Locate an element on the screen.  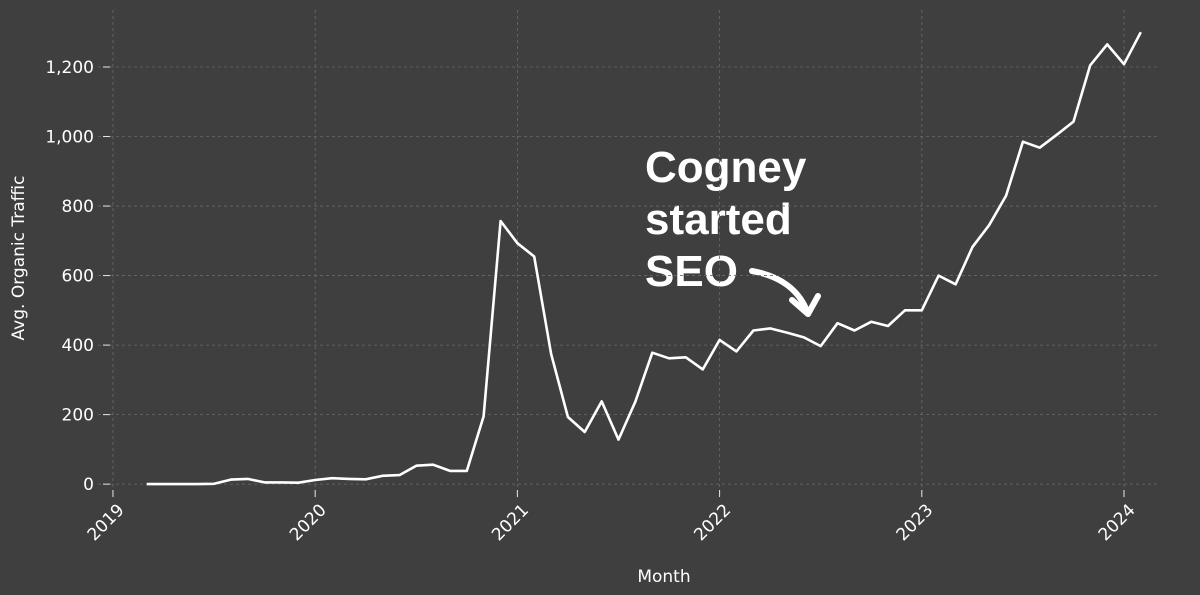
y-axis-label: Avg. Organic Traffic is located at coordinates (19, 258).